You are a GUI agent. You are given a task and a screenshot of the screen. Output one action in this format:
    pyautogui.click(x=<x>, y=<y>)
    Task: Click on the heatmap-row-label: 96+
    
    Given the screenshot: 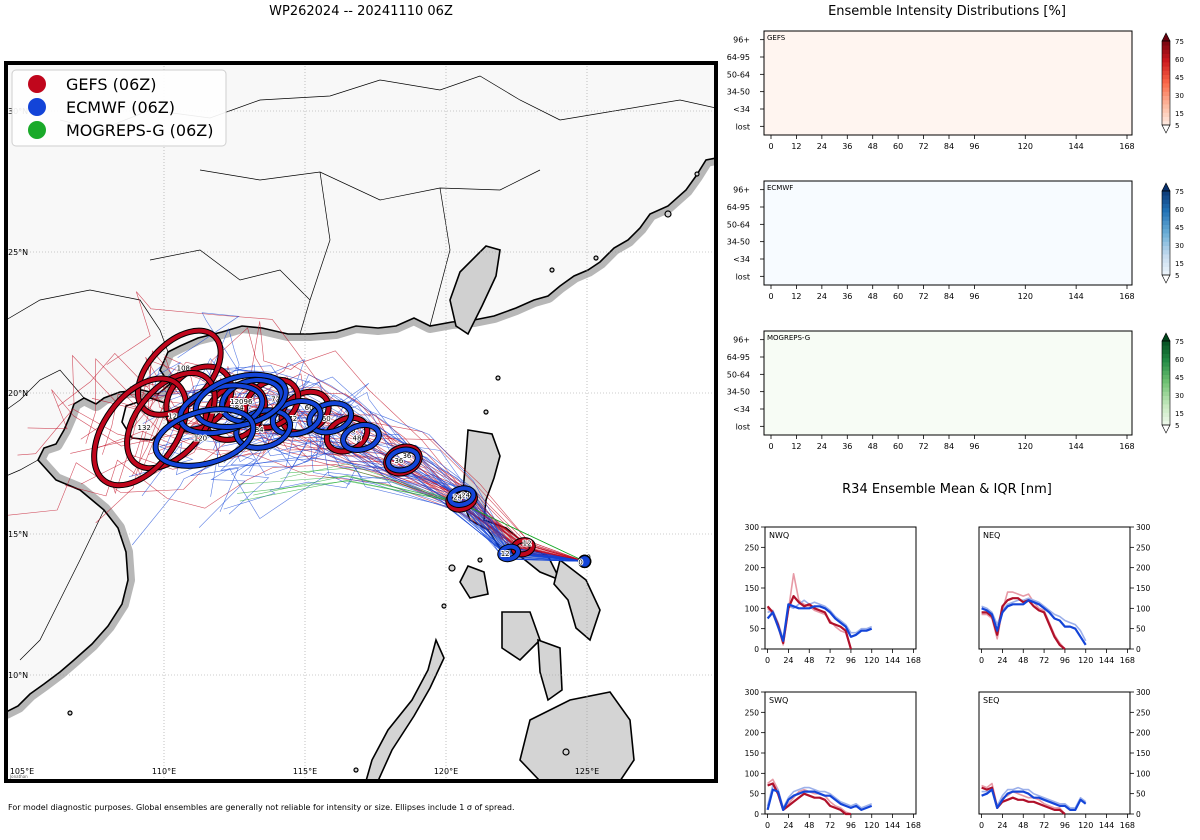 What is the action you would take?
    pyautogui.click(x=741, y=340)
    